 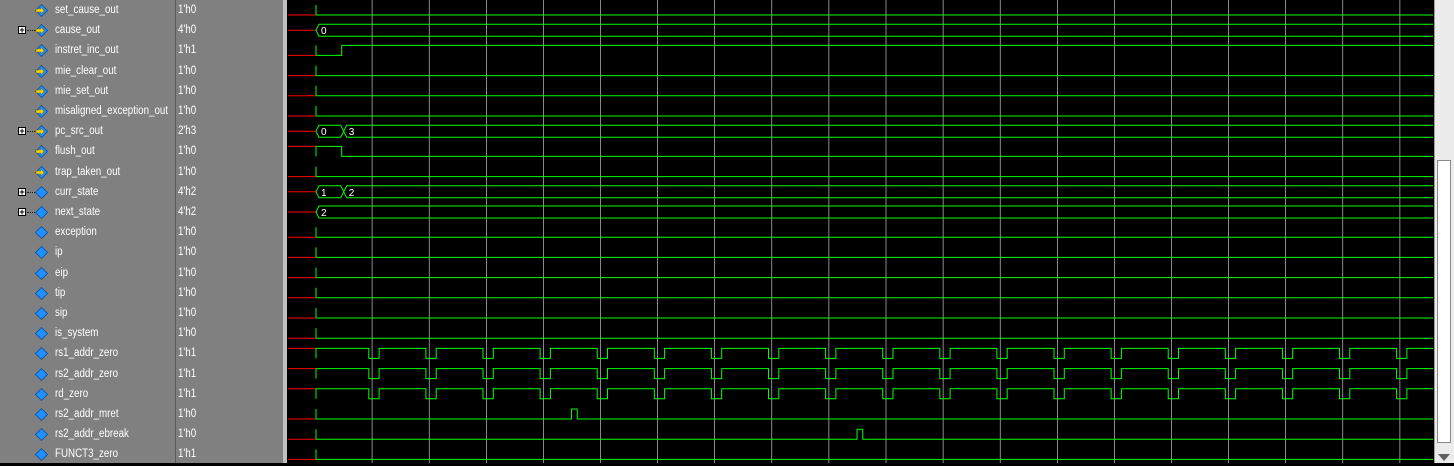 I want to click on bus-value-label: 0, so click(x=324, y=31).